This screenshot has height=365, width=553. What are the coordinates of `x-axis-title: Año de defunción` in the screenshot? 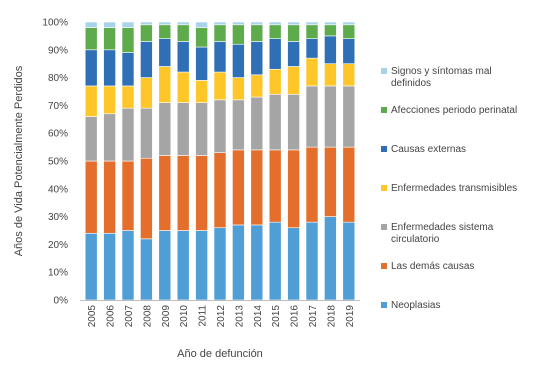 It's located at (220, 354).